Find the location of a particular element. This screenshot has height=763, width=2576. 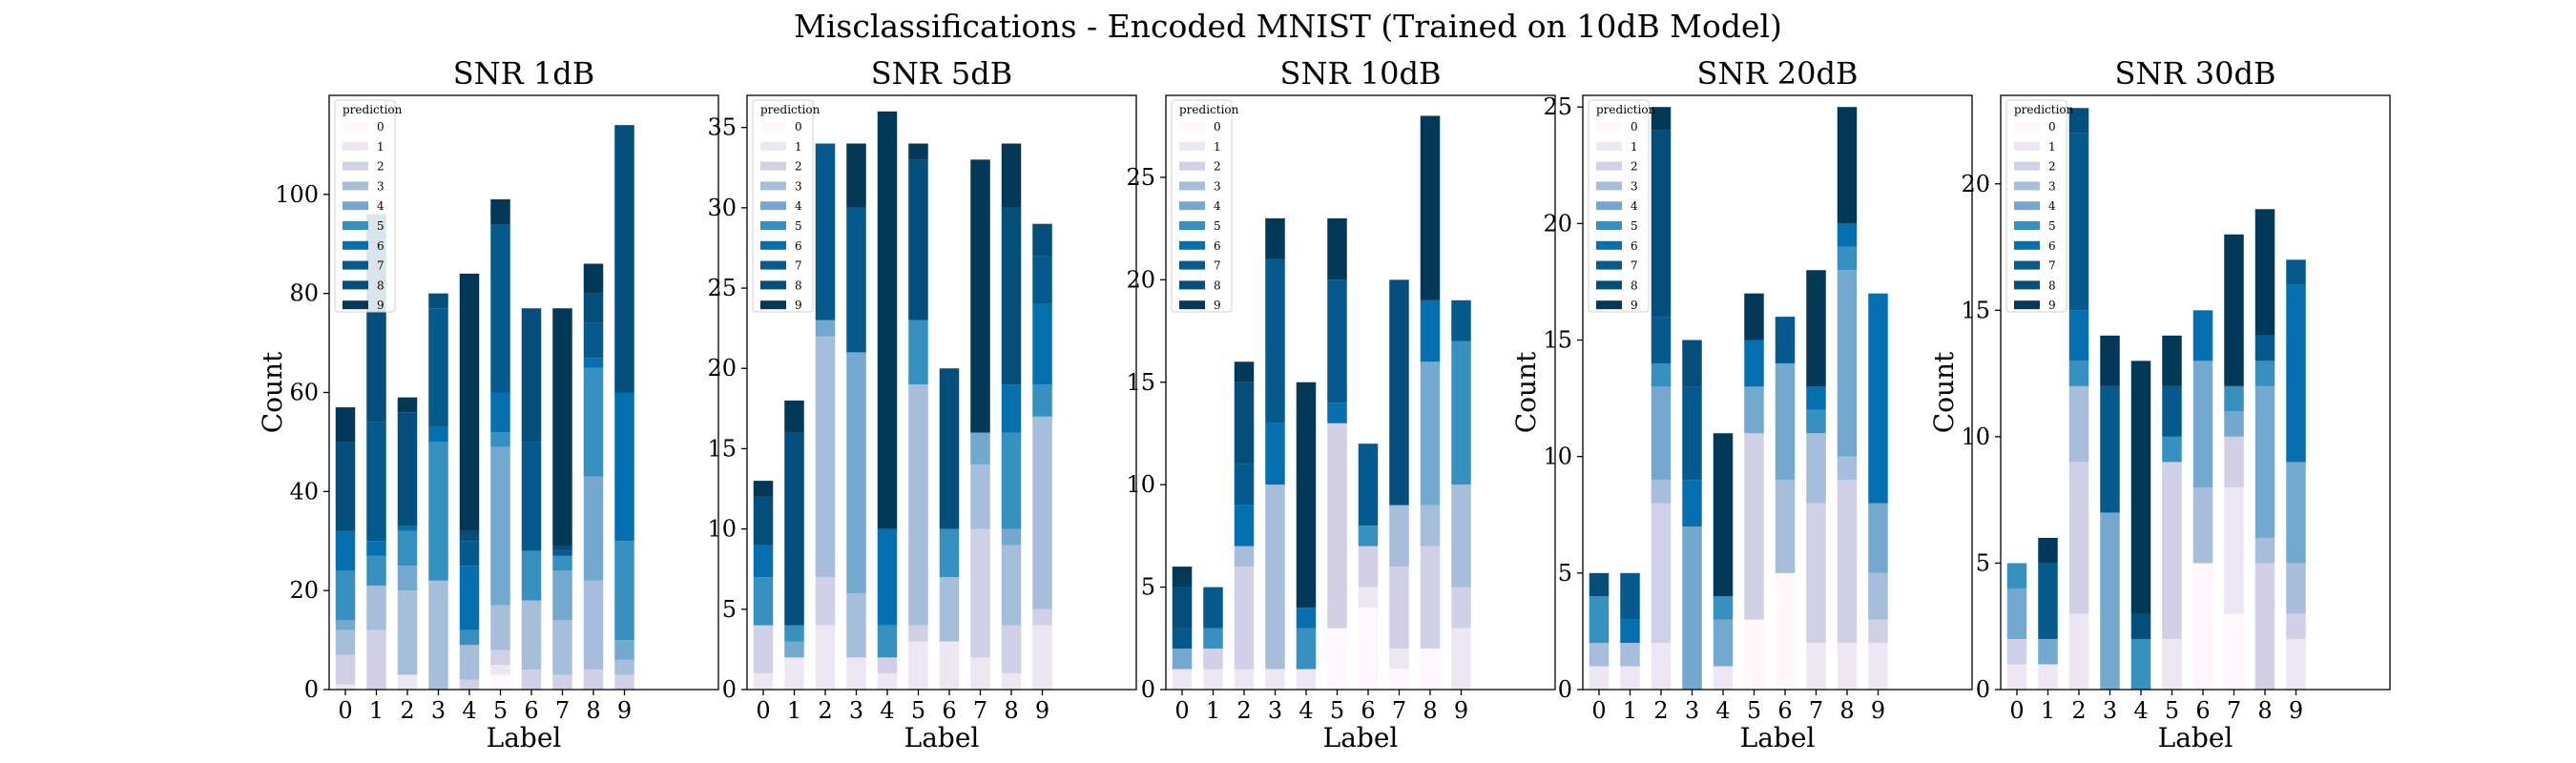

y-tick-label: 5 is located at coordinates (729, 609).